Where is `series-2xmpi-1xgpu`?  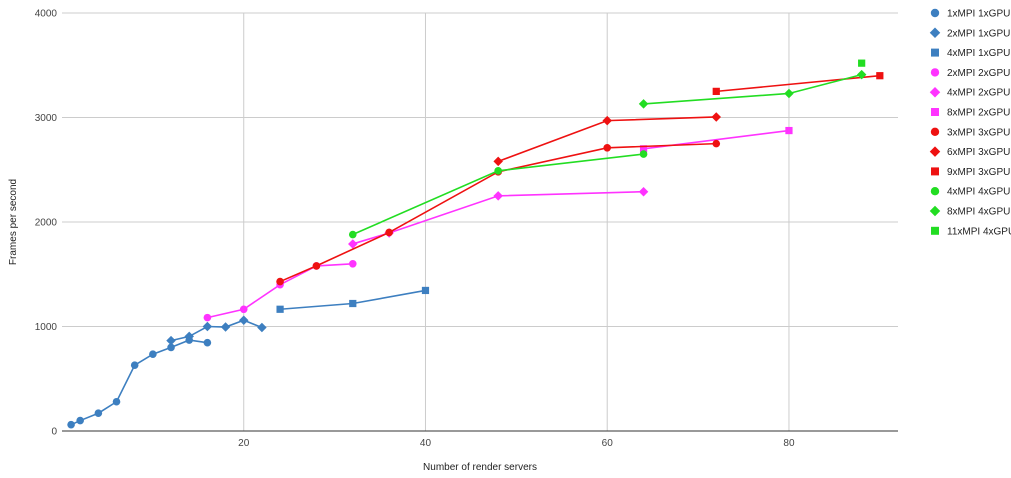
series-2xmpi-1xgpu is located at coordinates (216, 330).